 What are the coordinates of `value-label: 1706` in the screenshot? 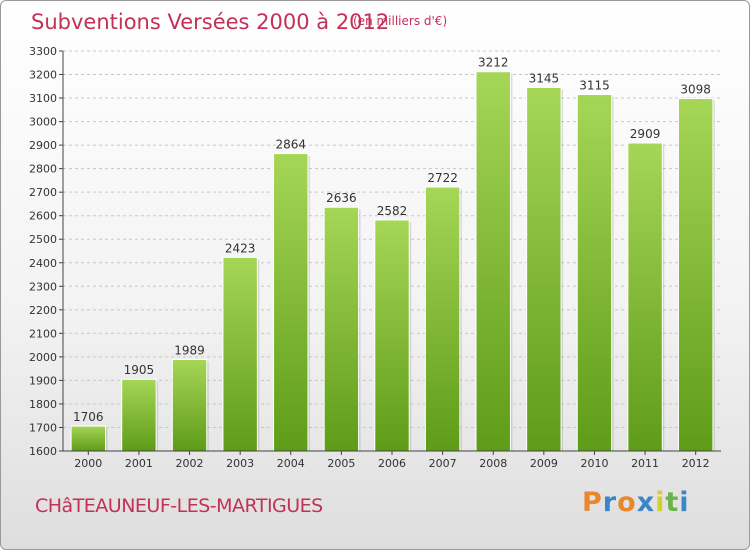 It's located at (88, 417).